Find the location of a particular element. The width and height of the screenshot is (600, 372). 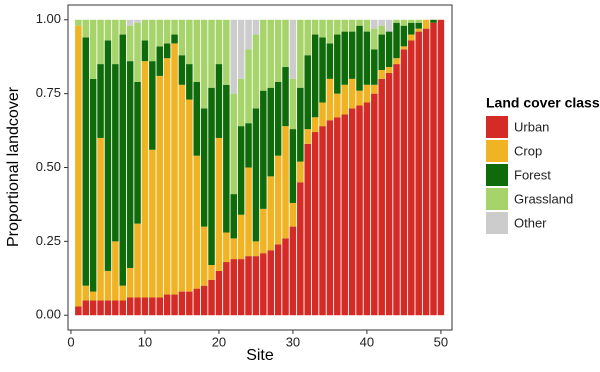

legend-label: Other is located at coordinates (530, 222).